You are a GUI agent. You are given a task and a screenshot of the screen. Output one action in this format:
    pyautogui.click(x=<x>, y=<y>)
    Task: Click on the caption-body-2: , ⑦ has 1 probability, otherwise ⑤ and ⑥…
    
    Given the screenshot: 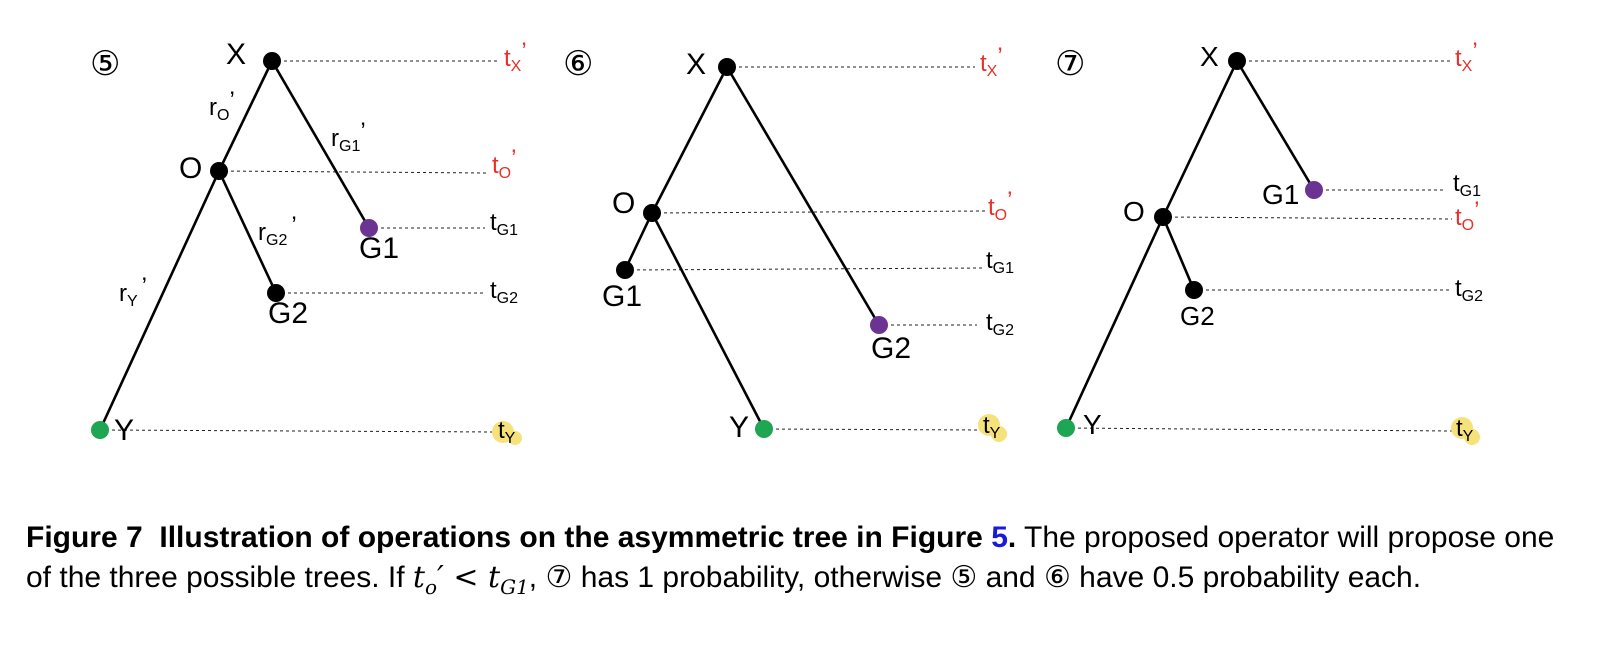 What is the action you would take?
    pyautogui.click(x=975, y=577)
    